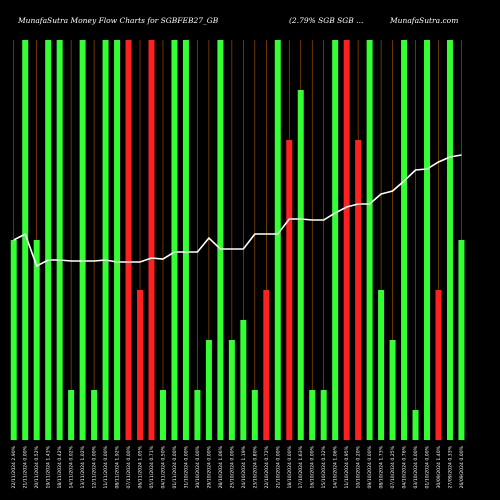  Describe the element at coordinates (450, 466) in the screenshot. I see `x-tick-label: 27/09/2024 0.33%` at that location.